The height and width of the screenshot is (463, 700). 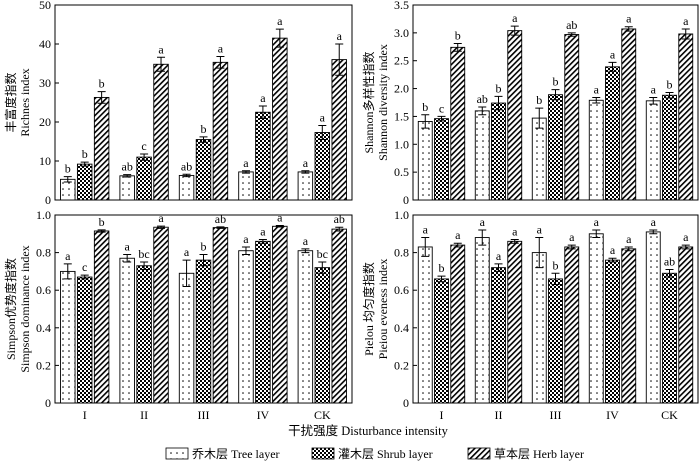 I want to click on y-tick-label: 3.0, so click(x=401, y=33).